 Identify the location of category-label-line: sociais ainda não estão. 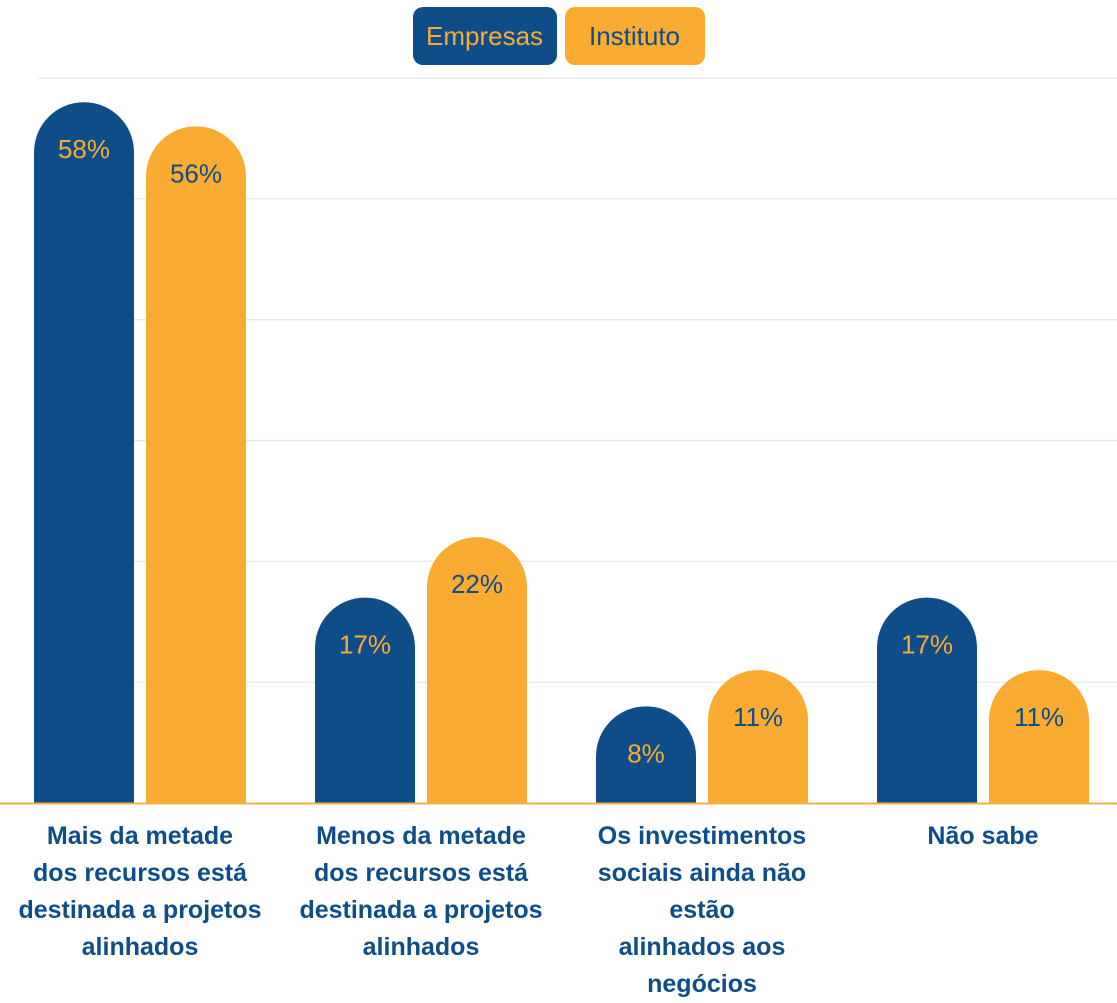
(702, 891).